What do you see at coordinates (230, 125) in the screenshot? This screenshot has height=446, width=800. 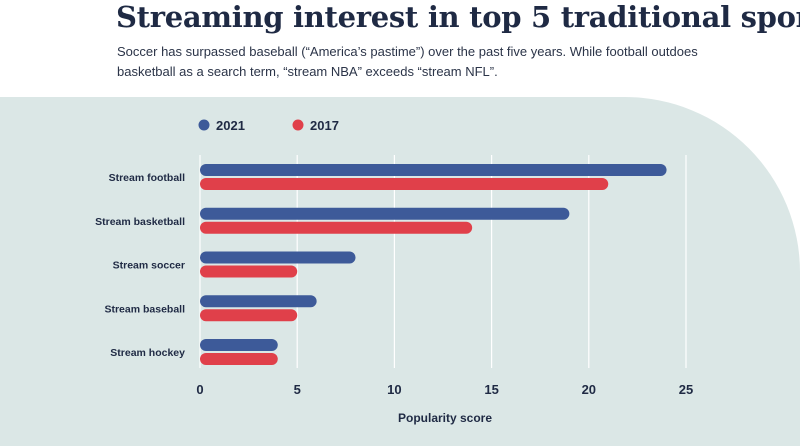 I see `legend-label-2021: 2021` at bounding box center [230, 125].